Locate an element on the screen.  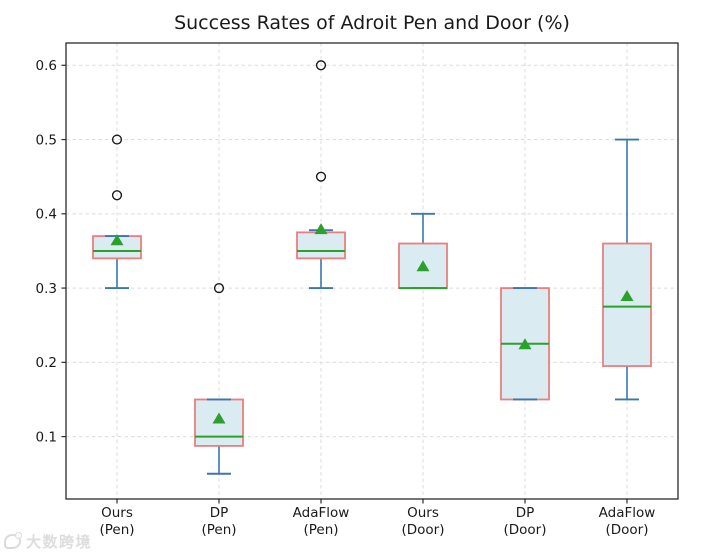
y-tick-label: 0.3 is located at coordinates (46, 289).